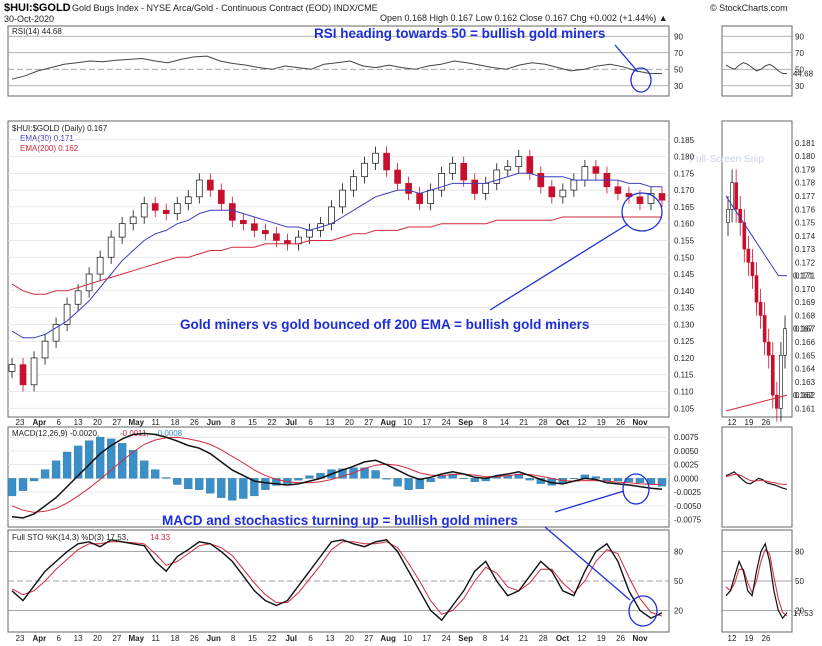 The height and width of the screenshot is (646, 822). What do you see at coordinates (336, 255) in the screenshot?
I see `ema200-line` at bounding box center [336, 255].